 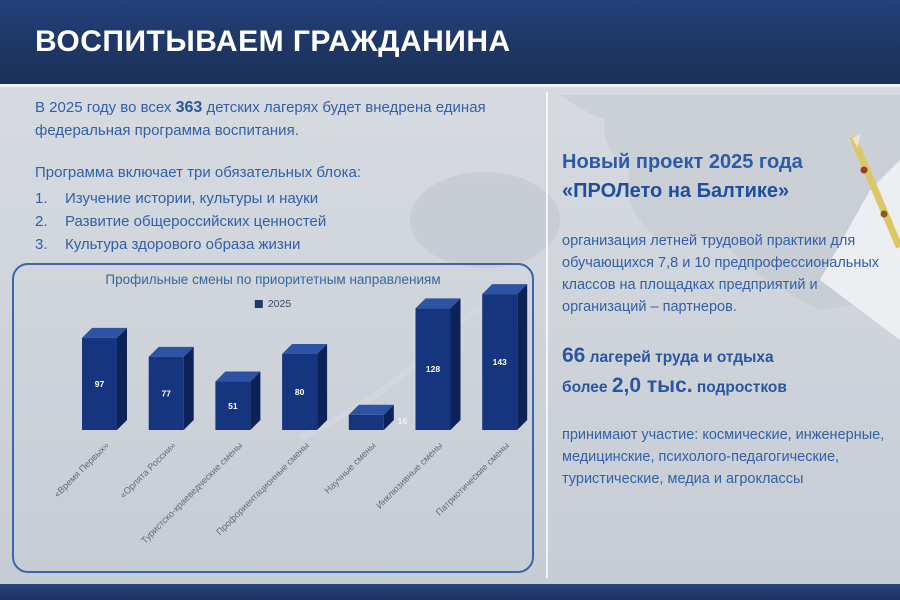 I want to click on chart-legend: 2025, so click(x=273, y=304).